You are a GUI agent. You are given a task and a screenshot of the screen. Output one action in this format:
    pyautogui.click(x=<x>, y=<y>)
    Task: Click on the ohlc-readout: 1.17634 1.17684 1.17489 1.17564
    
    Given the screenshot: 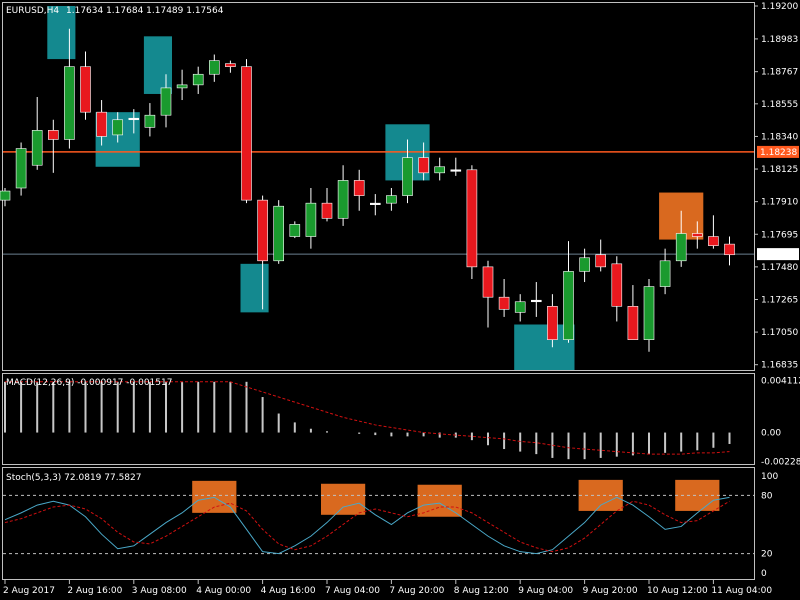 What is the action you would take?
    pyautogui.click(x=145, y=11)
    